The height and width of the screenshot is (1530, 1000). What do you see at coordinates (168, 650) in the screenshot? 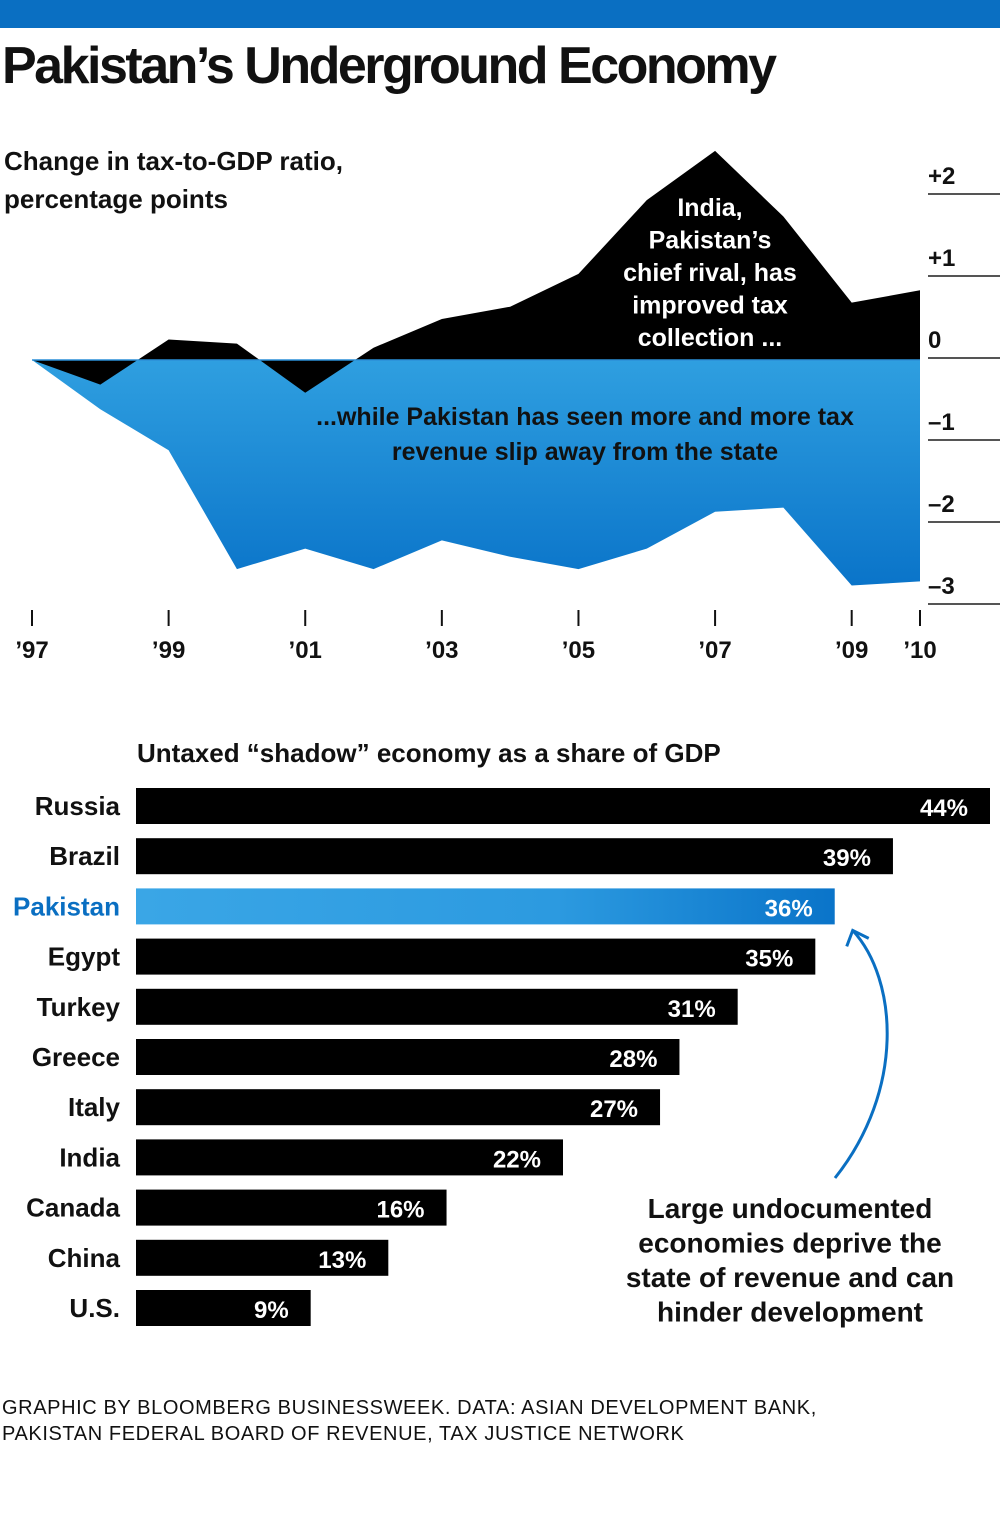
I see `x-tick-label: ’99` at bounding box center [168, 650].